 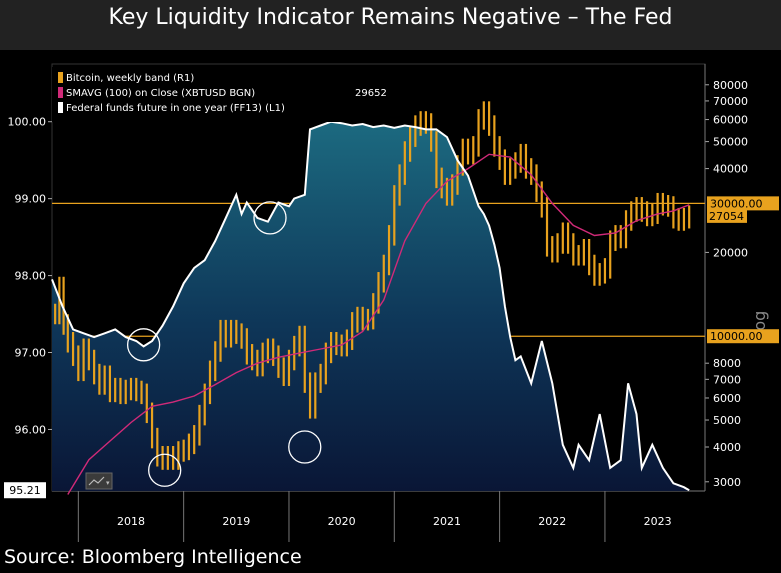 What do you see at coordinates (60, 77) in the screenshot?
I see `legend-swatch-bitcoin` at bounding box center [60, 77].